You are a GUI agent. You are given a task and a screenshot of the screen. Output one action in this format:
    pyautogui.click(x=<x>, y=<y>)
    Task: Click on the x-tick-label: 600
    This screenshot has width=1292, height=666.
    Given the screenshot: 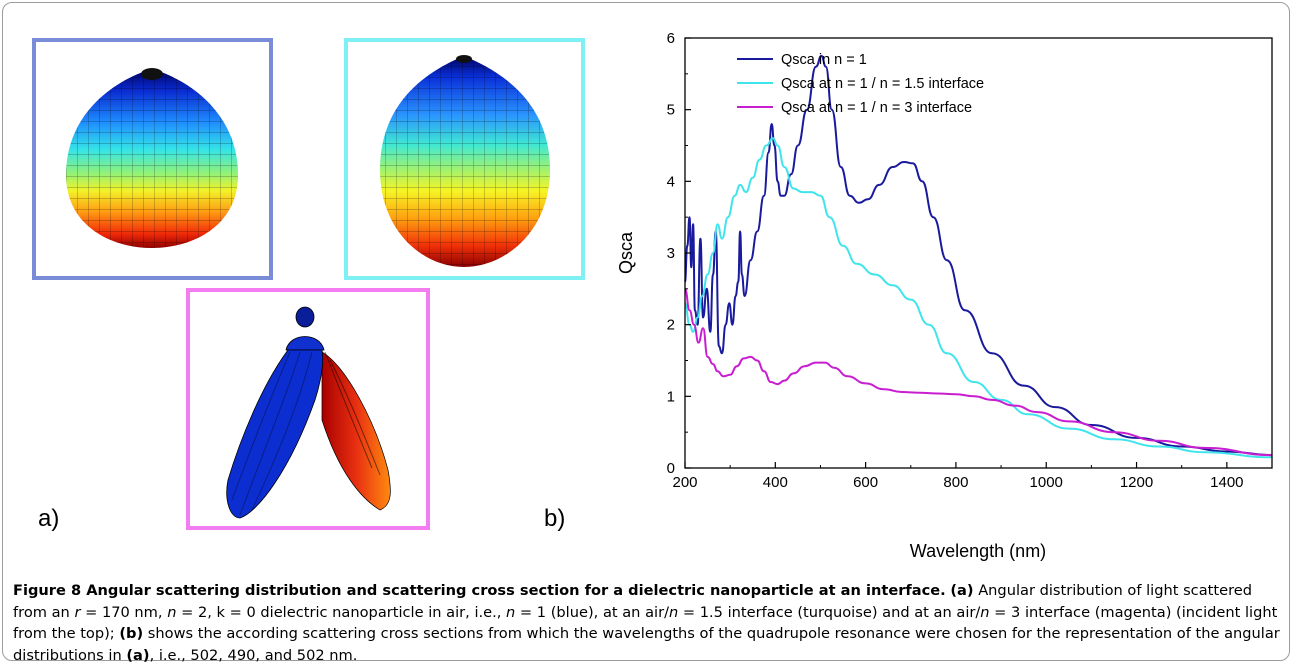 What is the action you would take?
    pyautogui.click(x=865, y=482)
    